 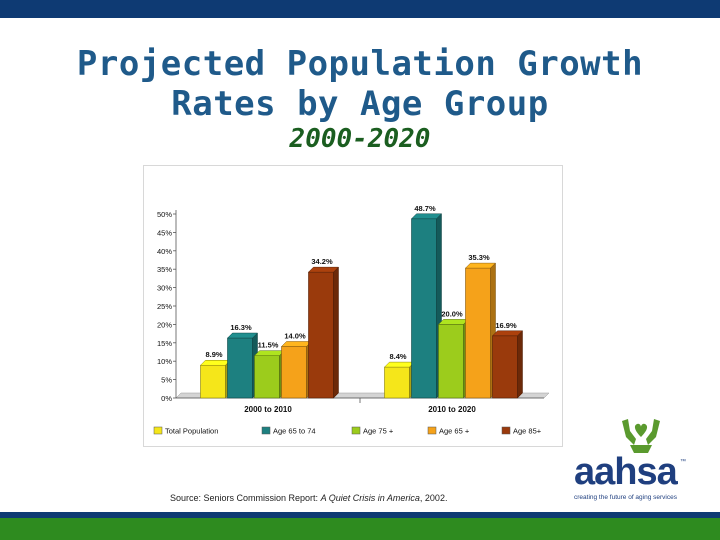 What do you see at coordinates (360, 104) in the screenshot?
I see `title-line-2: Rates by Age Group` at bounding box center [360, 104].